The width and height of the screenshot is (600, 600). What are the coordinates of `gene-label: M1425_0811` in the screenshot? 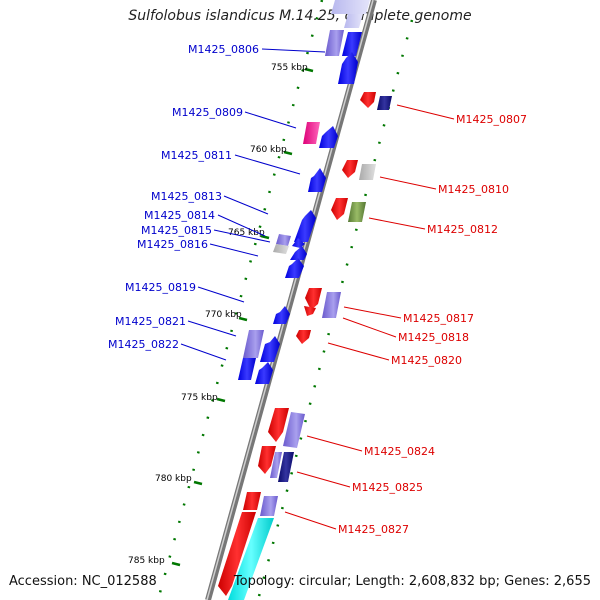 It's located at (196, 155).